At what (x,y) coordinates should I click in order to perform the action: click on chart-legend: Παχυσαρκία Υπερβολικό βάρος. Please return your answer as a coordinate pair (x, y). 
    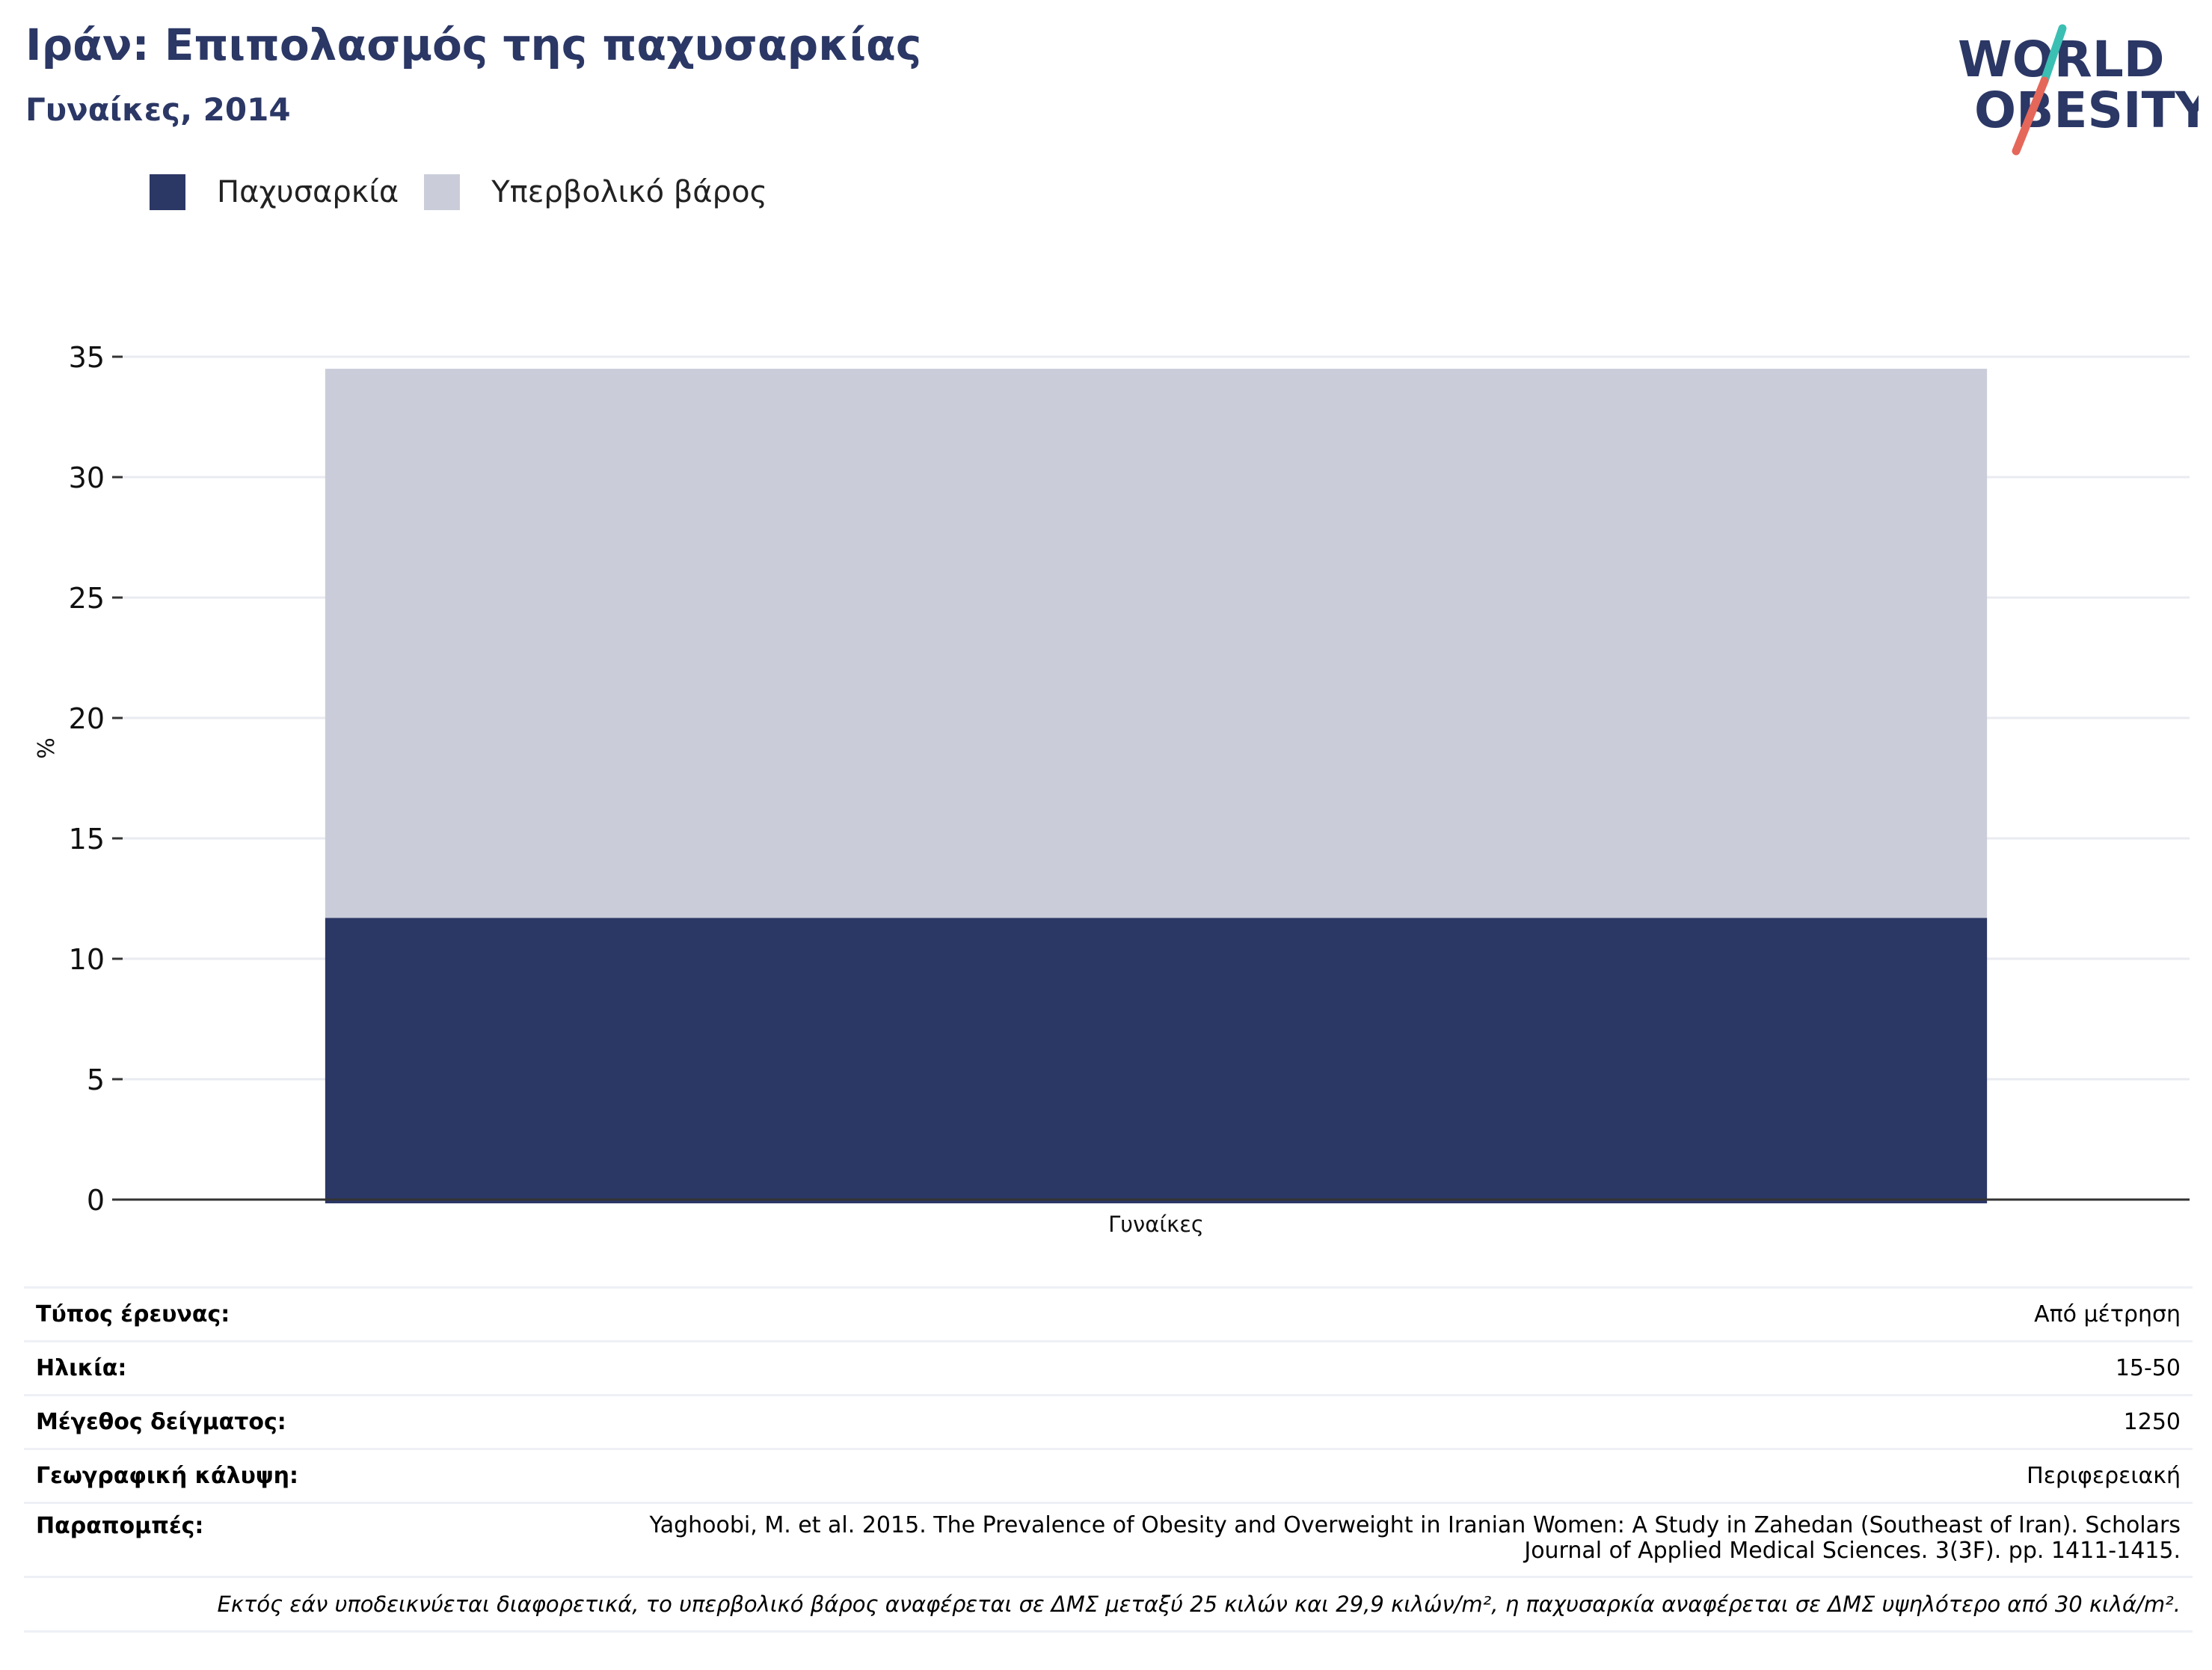
    Looking at the image, I should click on (471, 192).